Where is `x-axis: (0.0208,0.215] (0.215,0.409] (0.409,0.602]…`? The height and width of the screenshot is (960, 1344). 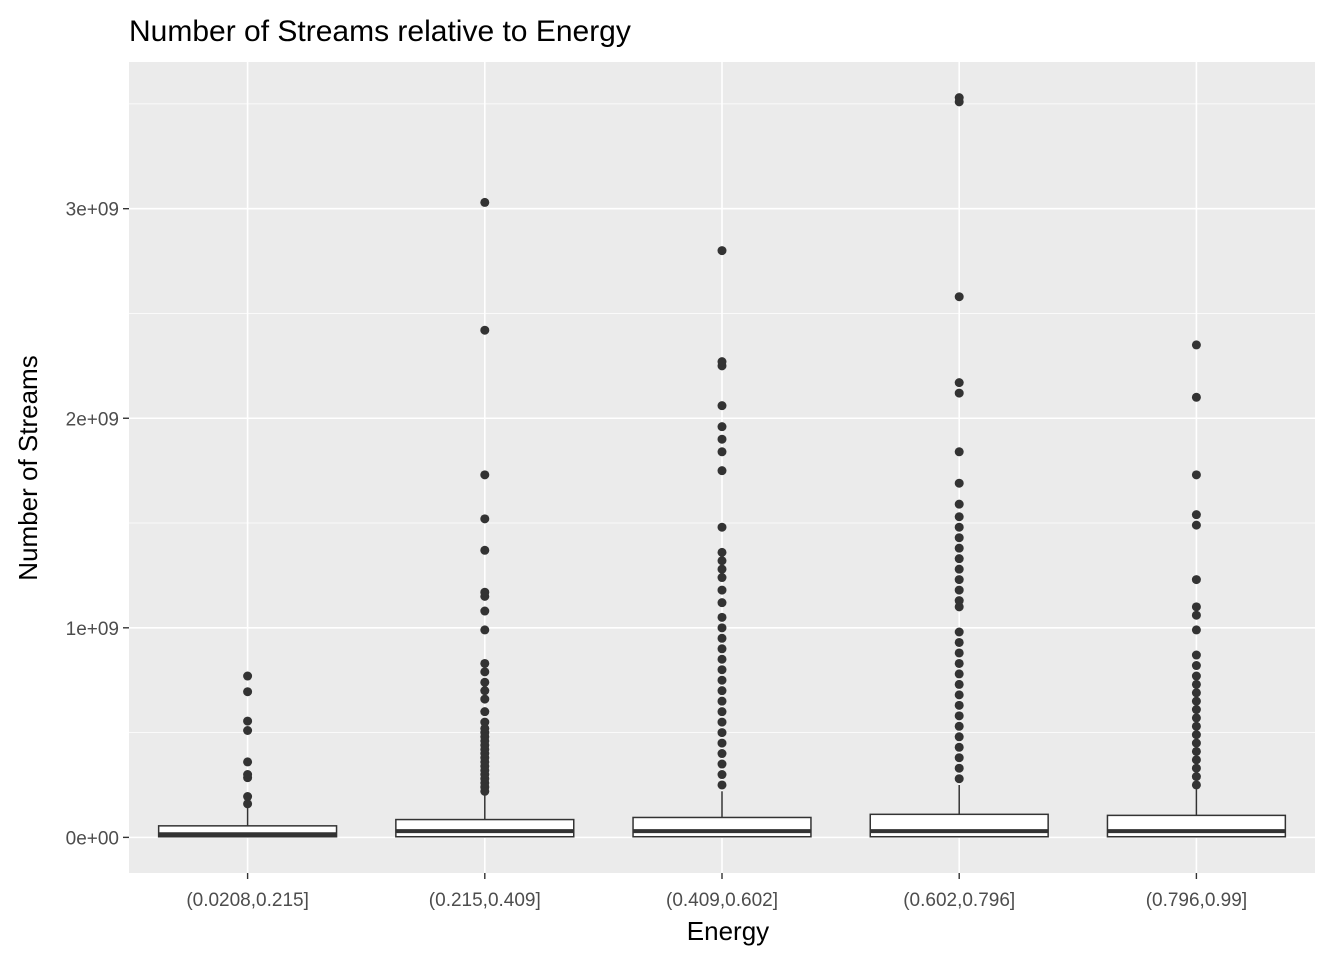
x-axis: (0.0208,0.215] (0.215,0.409] (0.409,0.602]… is located at coordinates (716, 892).